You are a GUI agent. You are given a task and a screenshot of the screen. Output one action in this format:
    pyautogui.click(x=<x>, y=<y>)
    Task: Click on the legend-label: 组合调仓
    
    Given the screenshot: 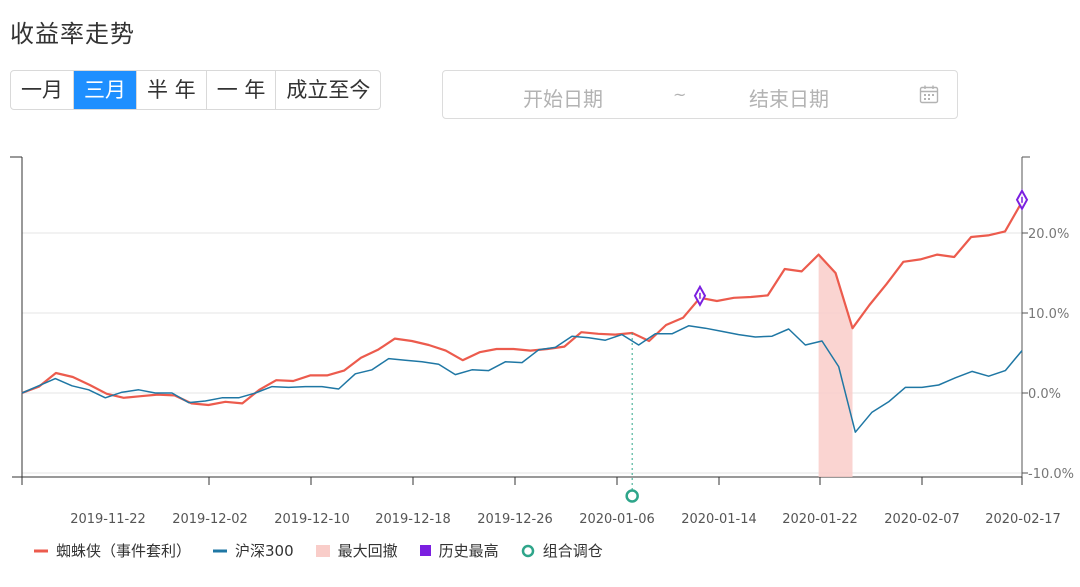 What is the action you would take?
    pyautogui.click(x=572, y=551)
    